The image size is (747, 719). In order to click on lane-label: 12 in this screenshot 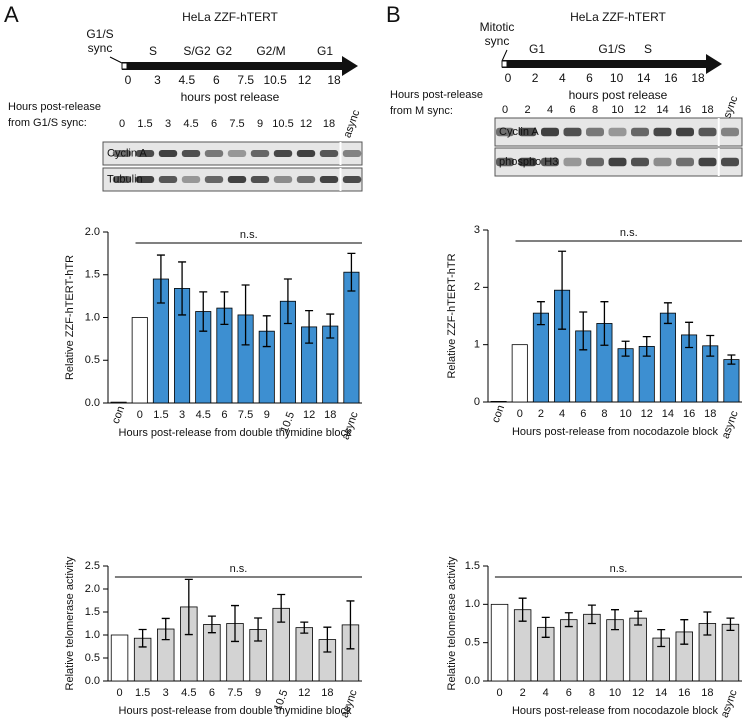, I will do `click(306, 124)`.